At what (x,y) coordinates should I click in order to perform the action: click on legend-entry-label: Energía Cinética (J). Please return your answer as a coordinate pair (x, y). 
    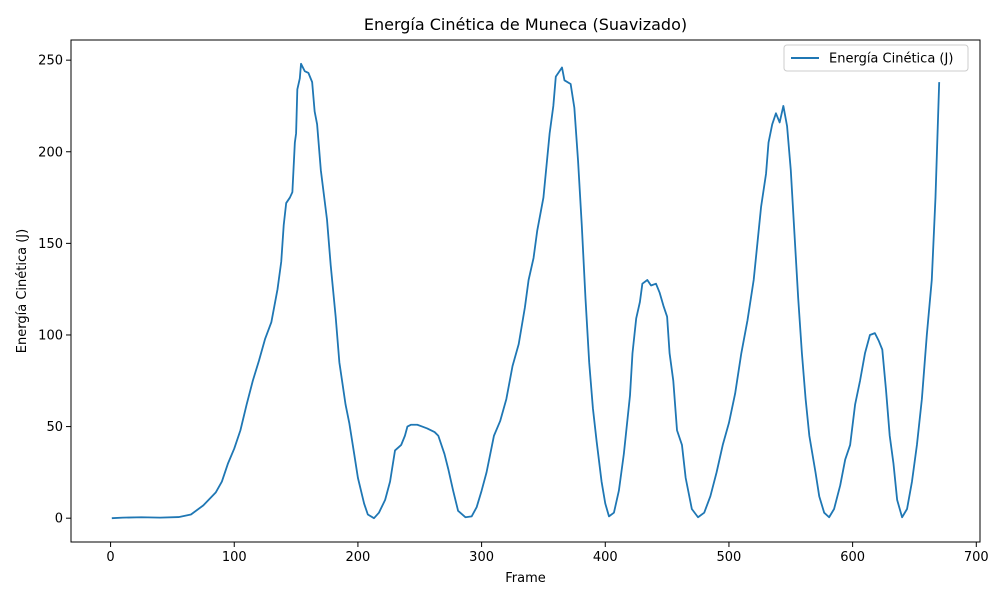
    Looking at the image, I should click on (891, 59).